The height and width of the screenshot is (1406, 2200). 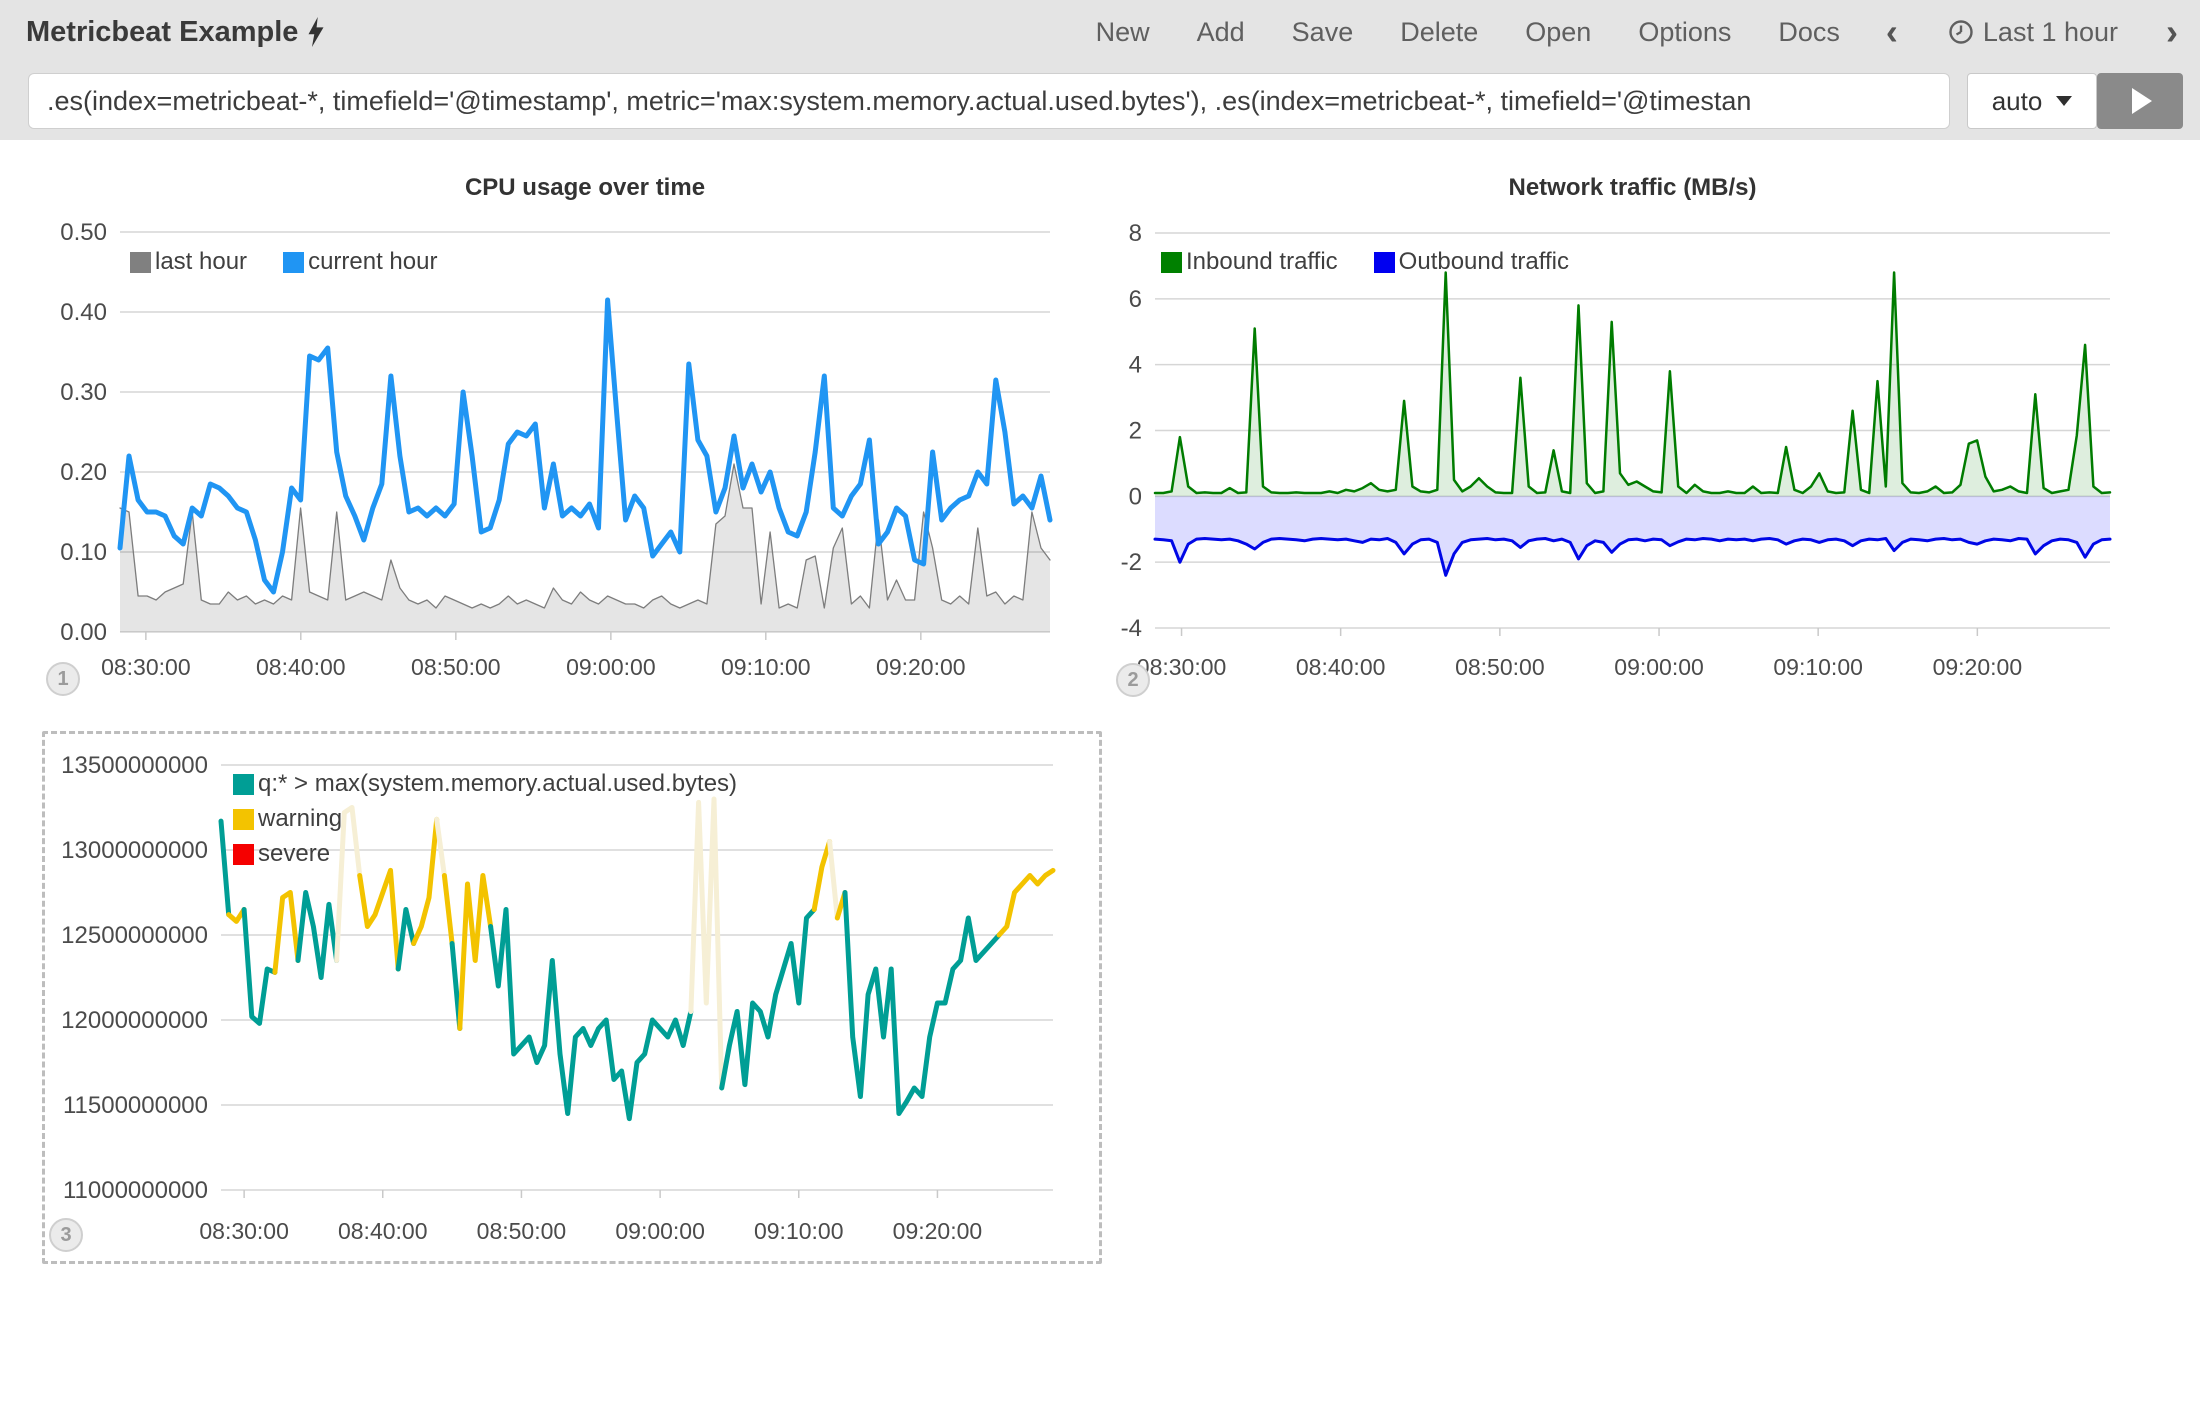 I want to click on net-line-Outbound-traffic, so click(x=1632, y=557).